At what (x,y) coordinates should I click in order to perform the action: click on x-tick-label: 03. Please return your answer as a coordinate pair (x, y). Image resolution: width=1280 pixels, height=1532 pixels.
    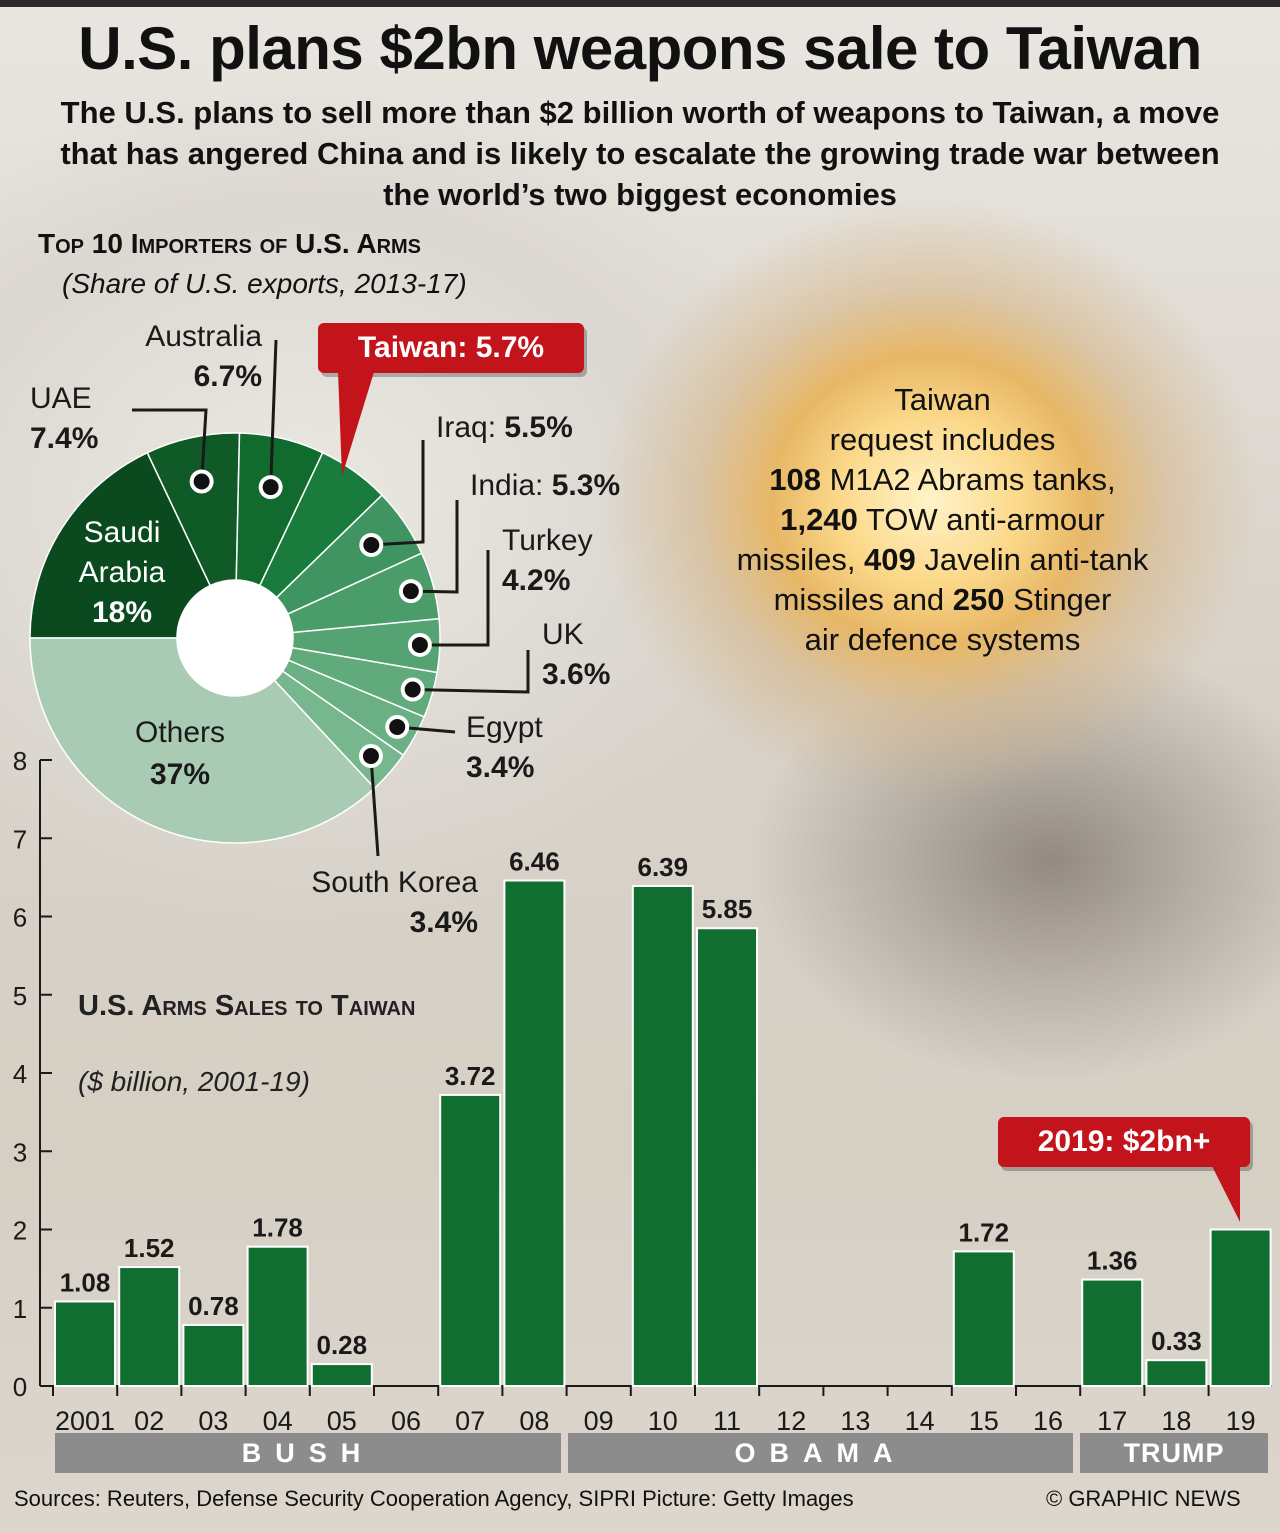
    Looking at the image, I should click on (213, 1418).